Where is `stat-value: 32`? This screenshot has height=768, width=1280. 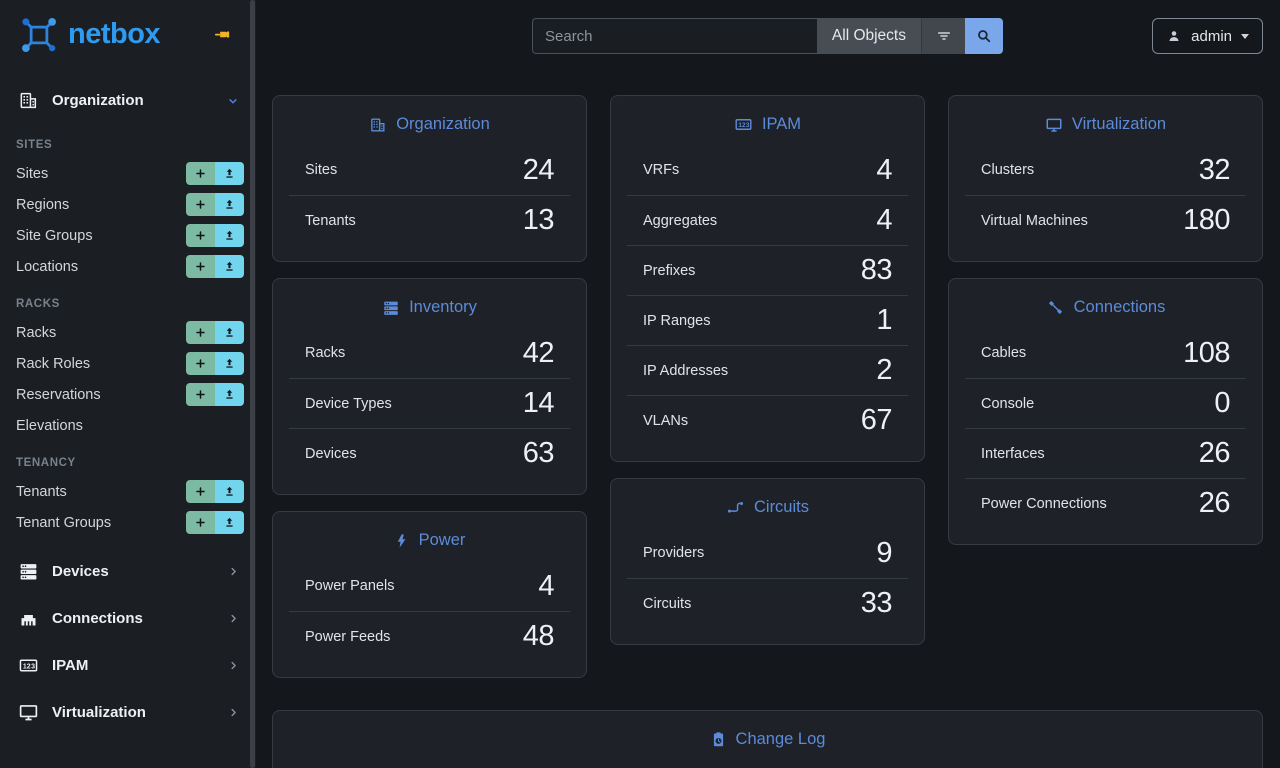
stat-value: 32 is located at coordinates (1214, 169).